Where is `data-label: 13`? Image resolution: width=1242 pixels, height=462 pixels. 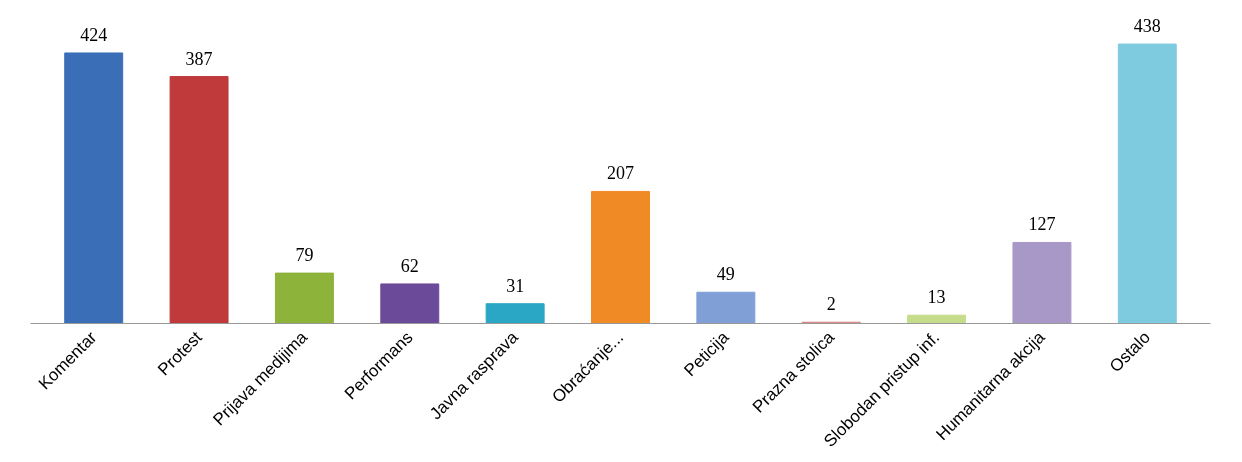
data-label: 13 is located at coordinates (936, 297).